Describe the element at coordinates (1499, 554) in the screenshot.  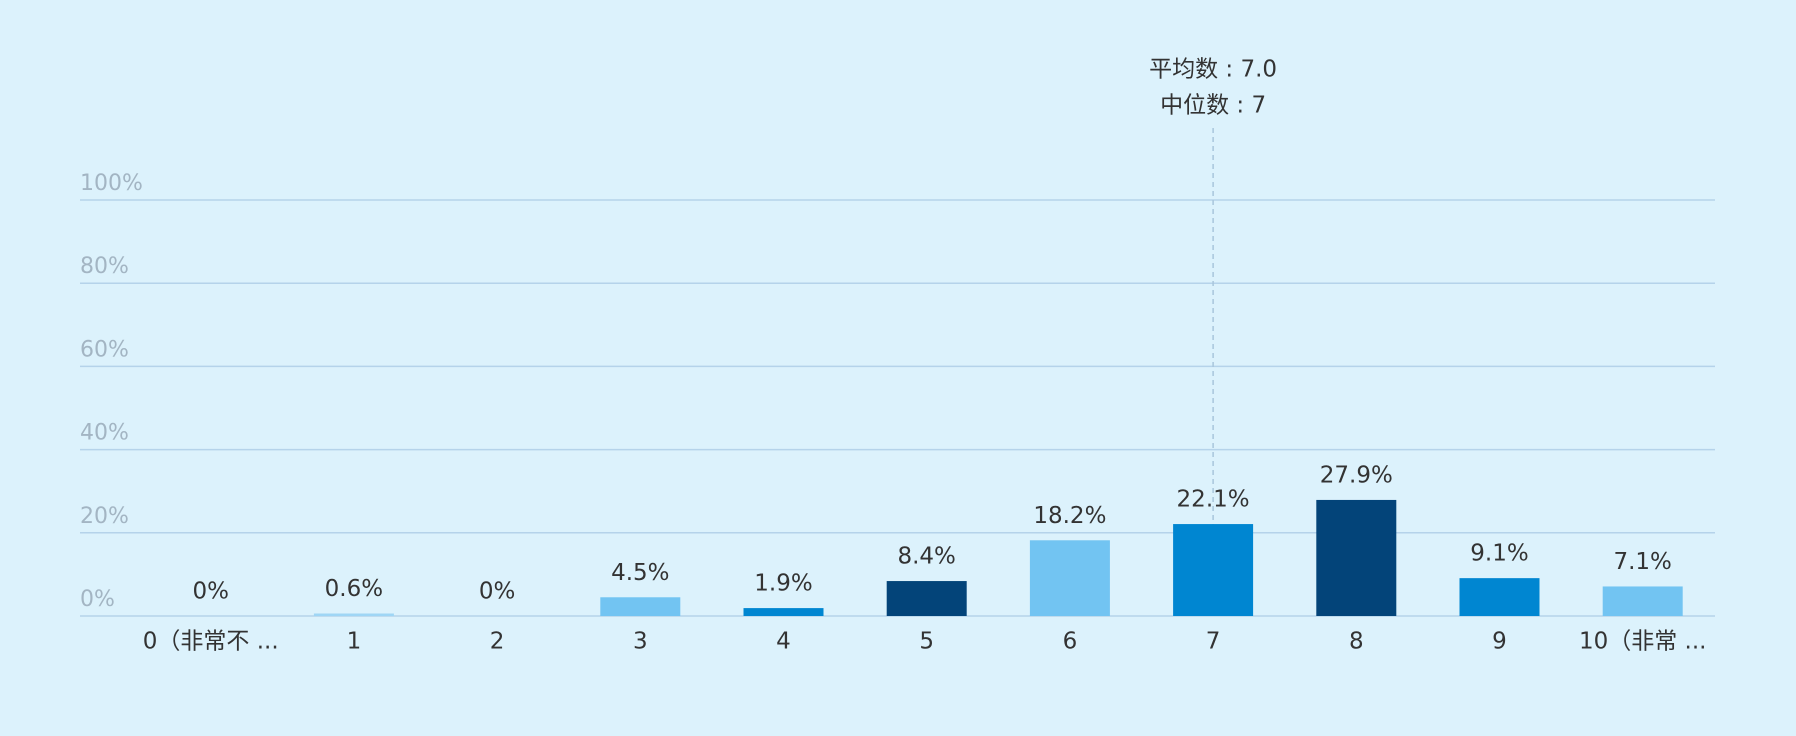
I see `value-label: 9.1%` at that location.